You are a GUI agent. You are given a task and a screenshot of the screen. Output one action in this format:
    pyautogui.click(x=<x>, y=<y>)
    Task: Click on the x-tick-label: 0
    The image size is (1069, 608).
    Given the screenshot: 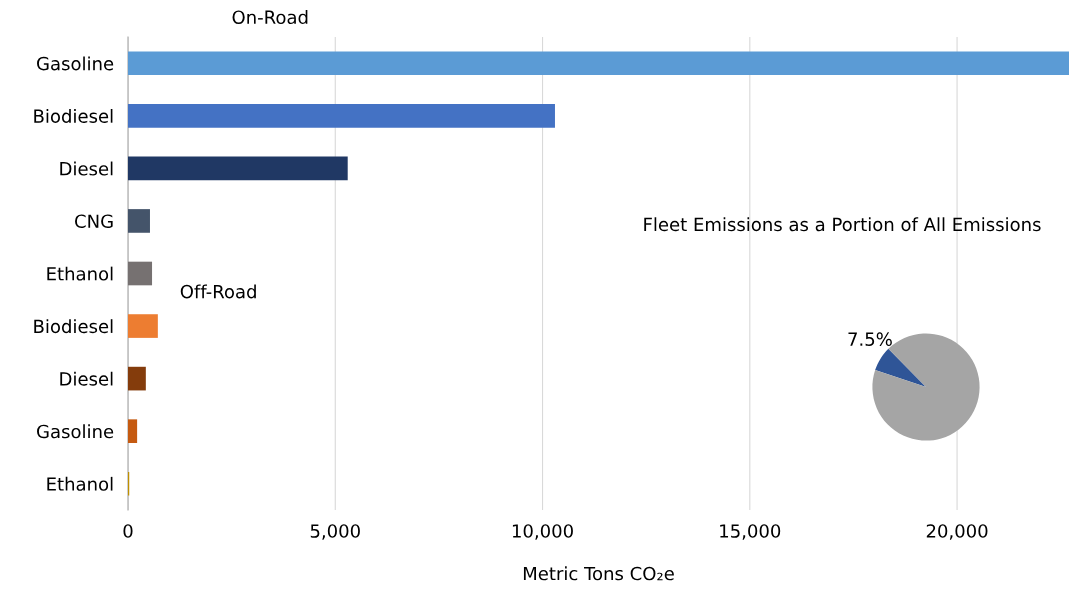 What is the action you would take?
    pyautogui.click(x=128, y=531)
    